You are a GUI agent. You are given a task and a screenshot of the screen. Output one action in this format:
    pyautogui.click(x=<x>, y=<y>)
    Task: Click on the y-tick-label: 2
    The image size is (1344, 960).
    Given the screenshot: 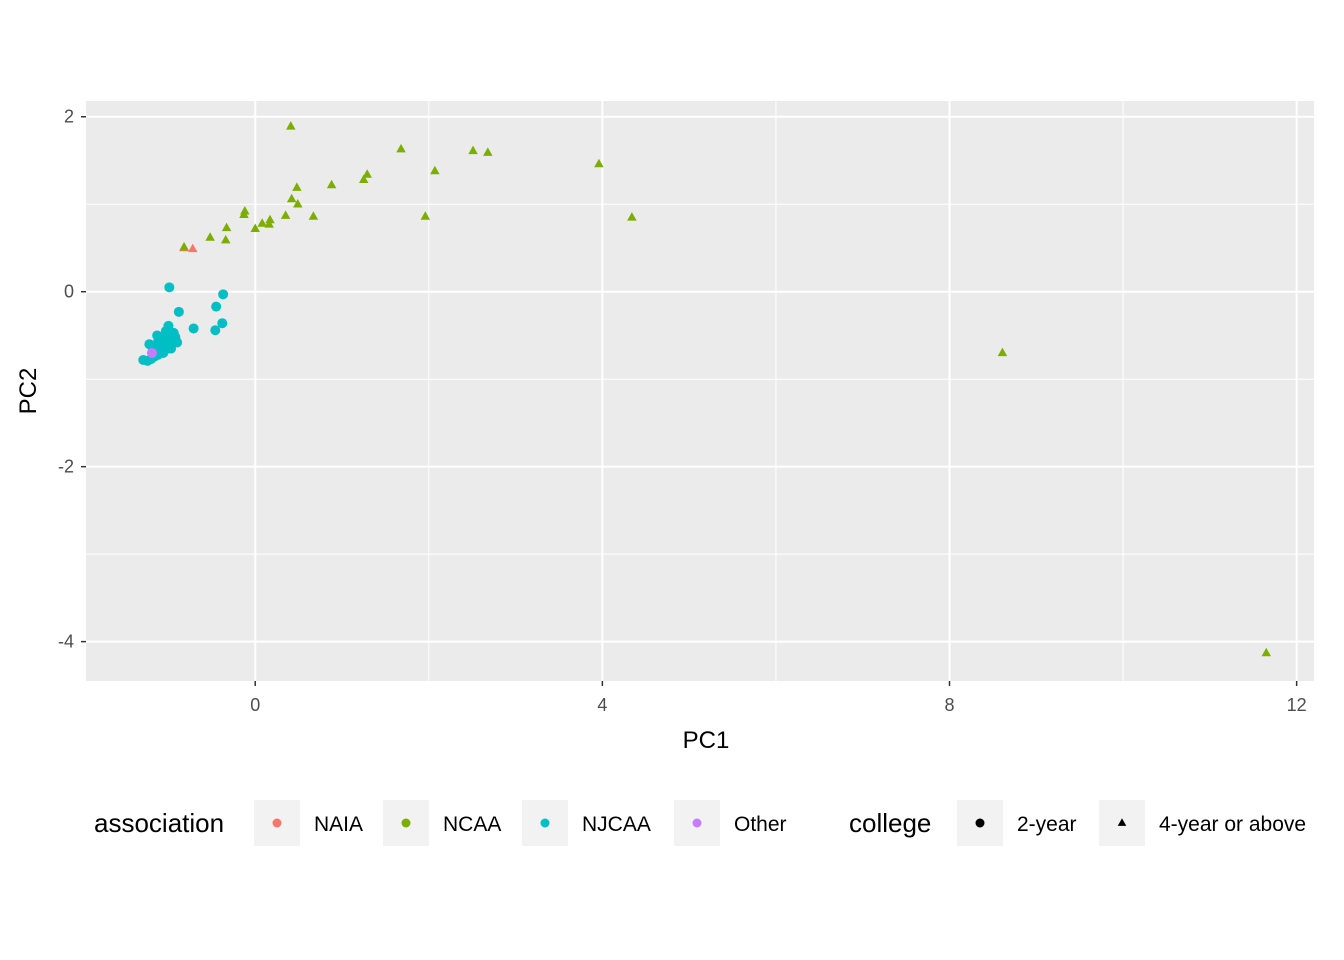 What is the action you would take?
    pyautogui.click(x=69, y=117)
    